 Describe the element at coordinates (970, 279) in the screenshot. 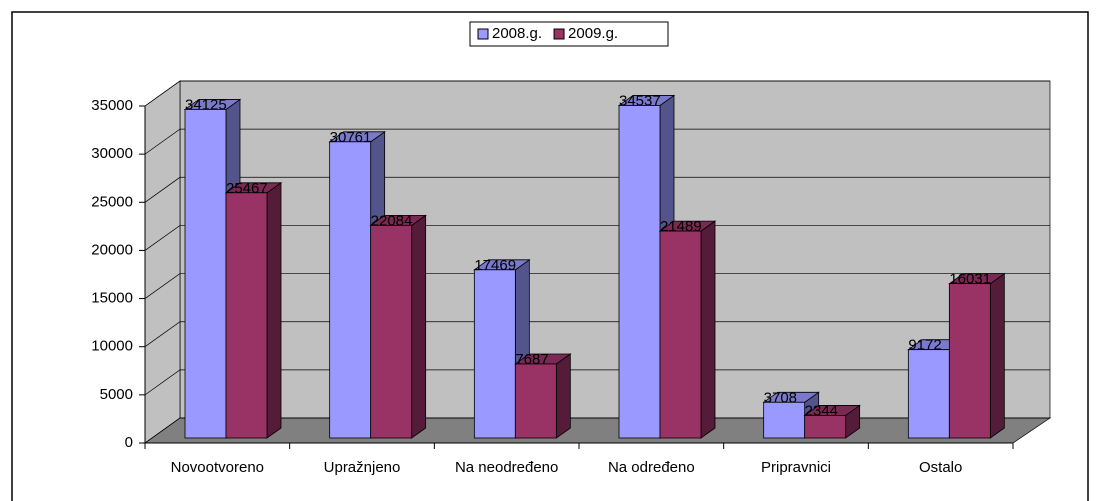

I see `data-label: 16031` at that location.